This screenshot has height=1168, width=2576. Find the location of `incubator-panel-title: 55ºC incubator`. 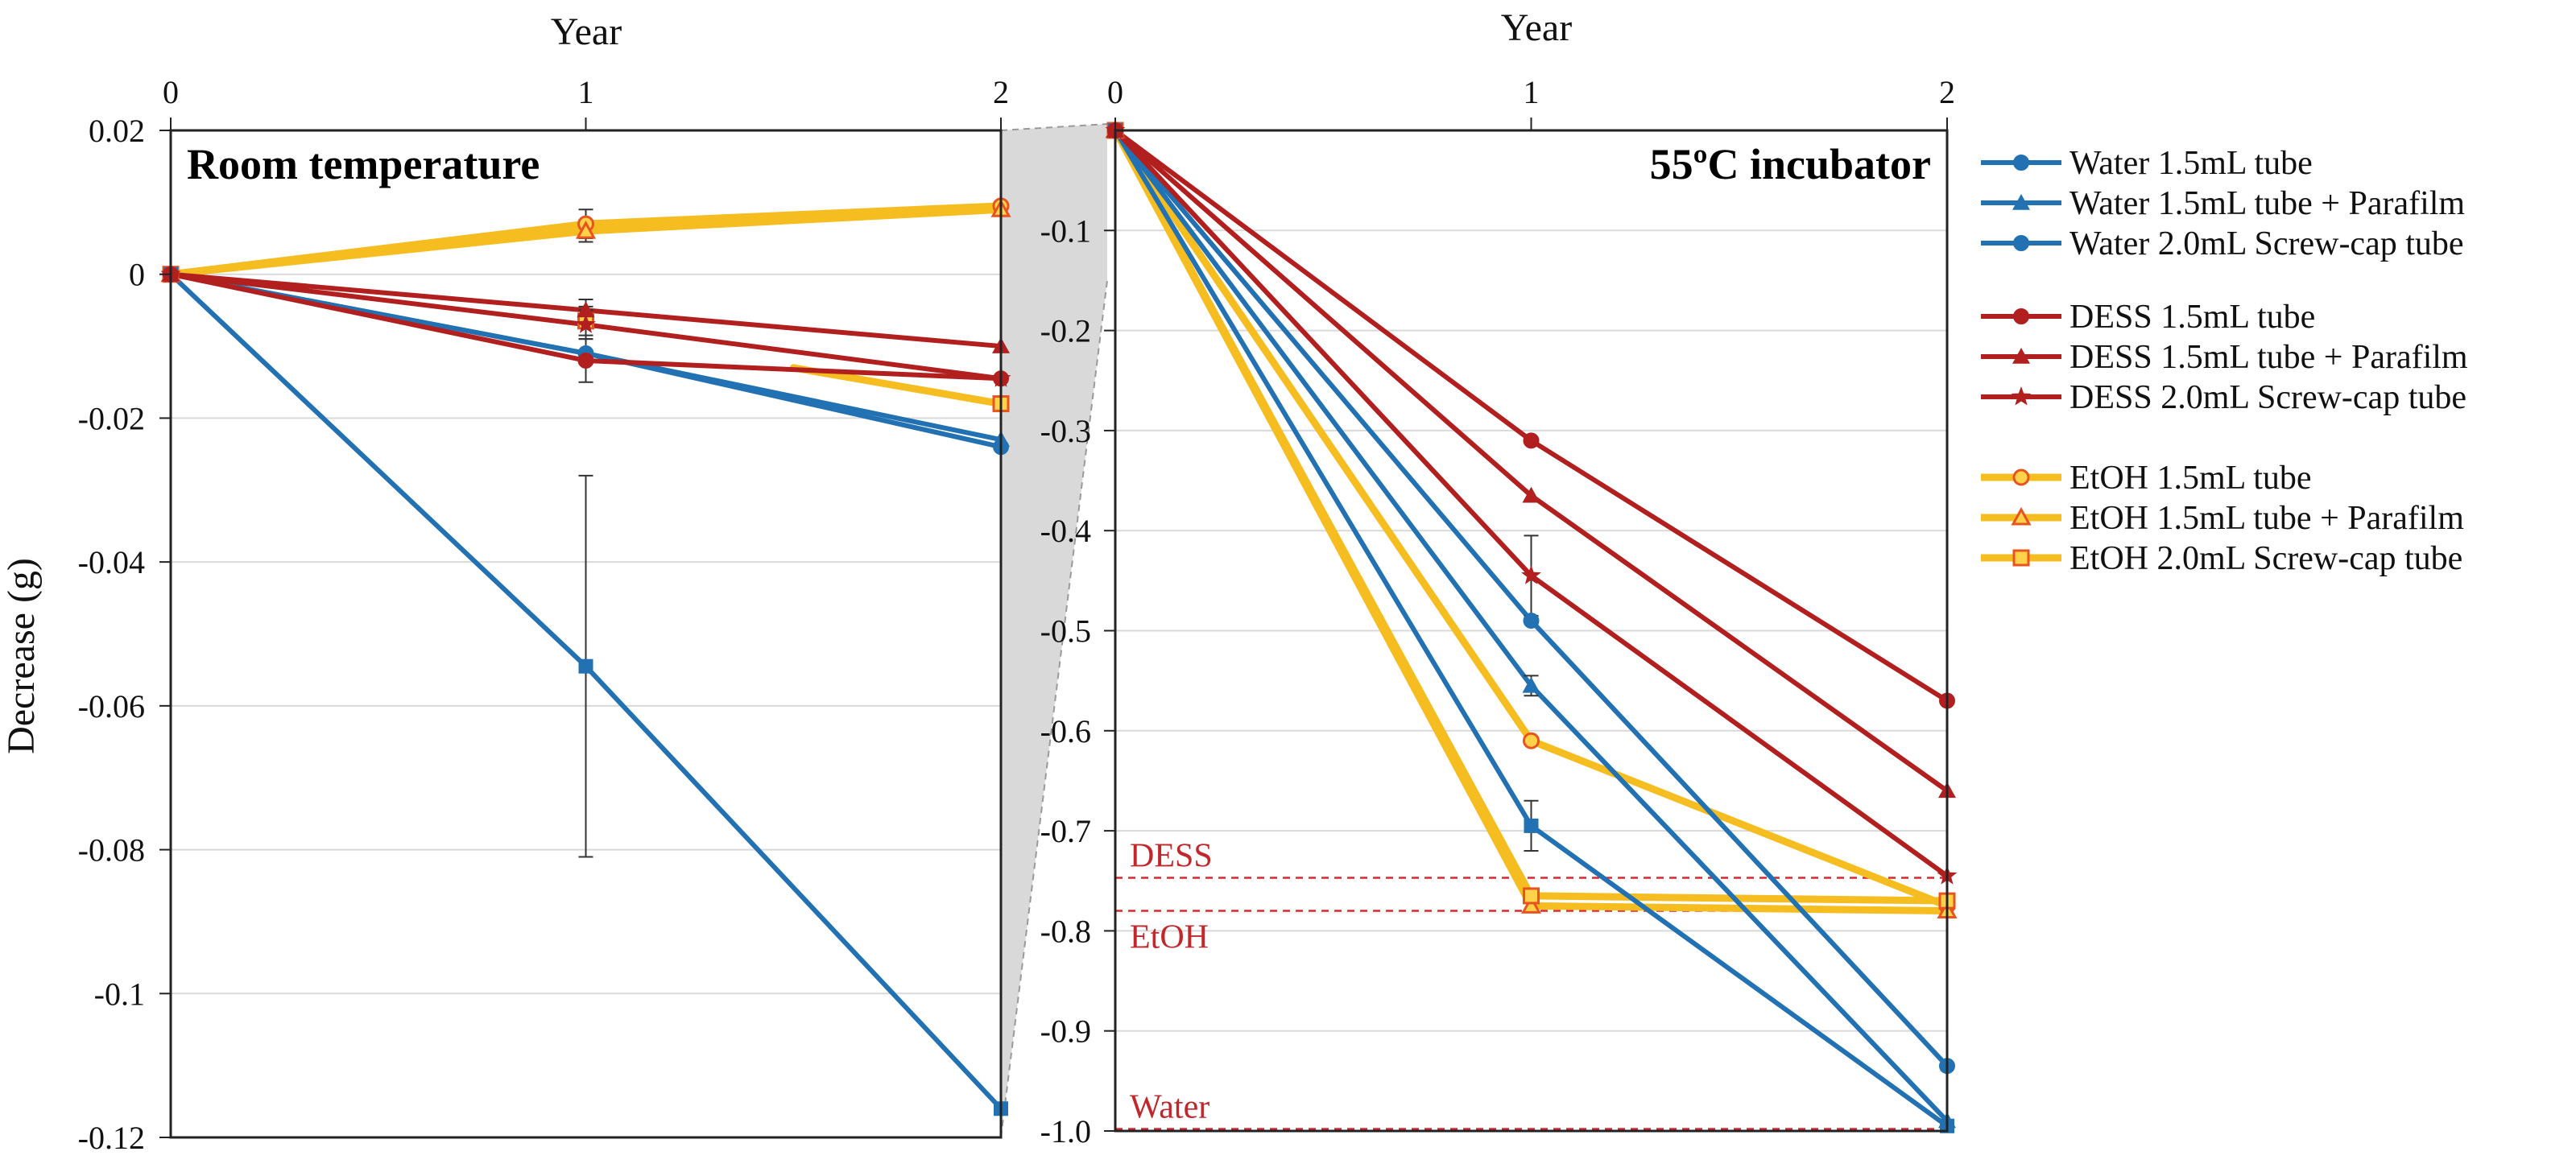

incubator-panel-title: 55ºC incubator is located at coordinates (1790, 164).